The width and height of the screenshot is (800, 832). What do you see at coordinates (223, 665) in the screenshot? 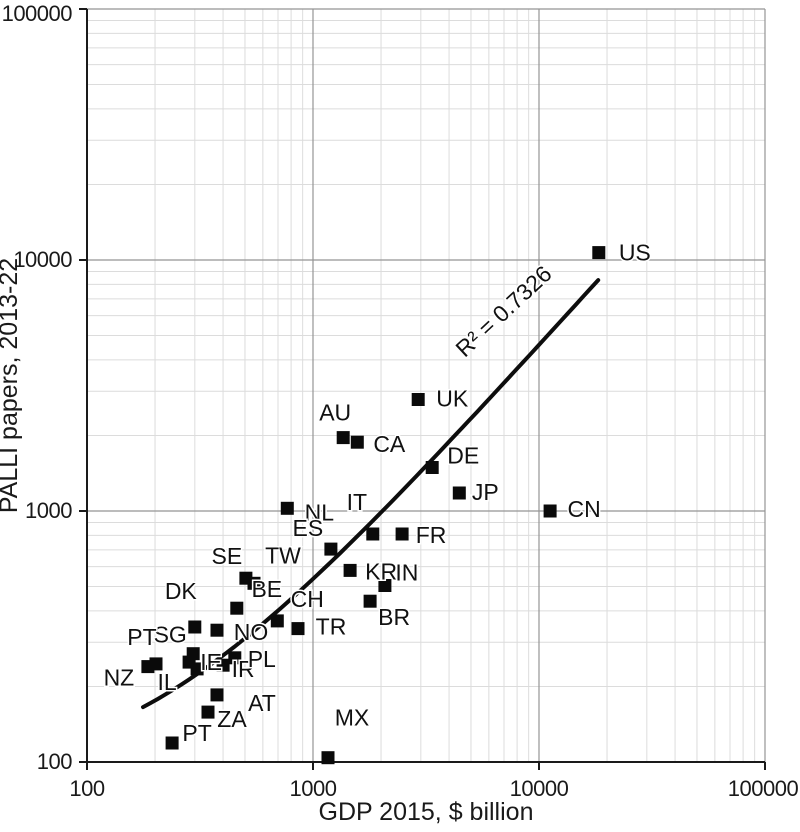
I see `data-point-IR` at bounding box center [223, 665].